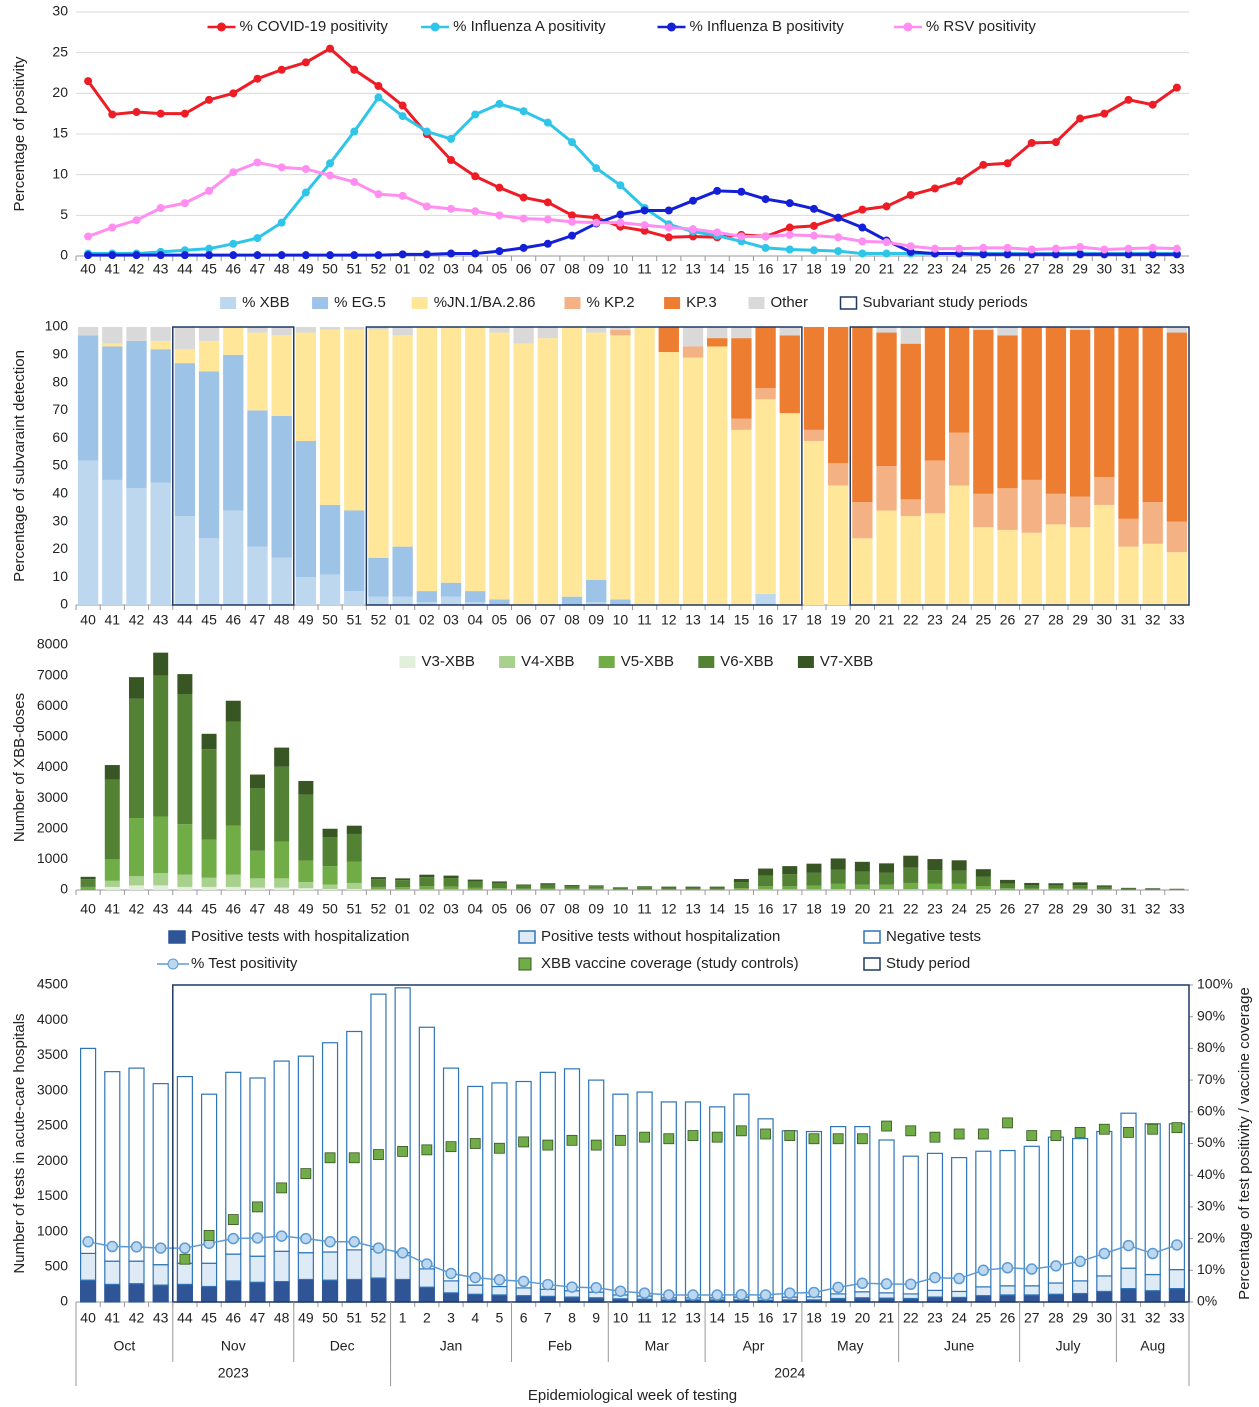 The image size is (1259, 1407). I want to click on x-tick-label: 01, so click(403, 909).